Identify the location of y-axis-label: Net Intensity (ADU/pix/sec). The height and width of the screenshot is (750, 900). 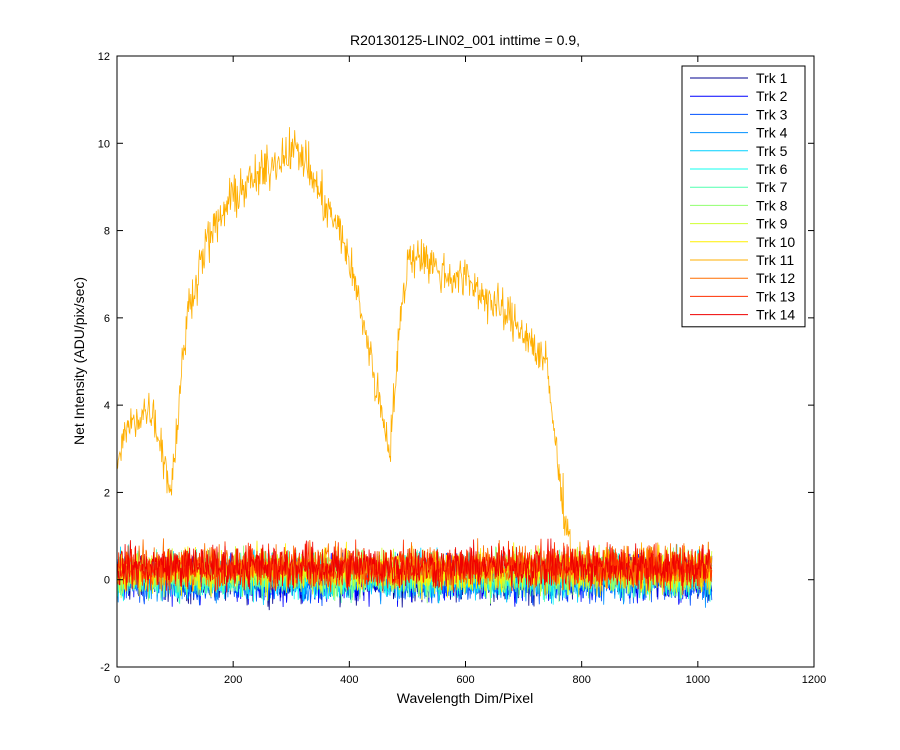
(79, 361).